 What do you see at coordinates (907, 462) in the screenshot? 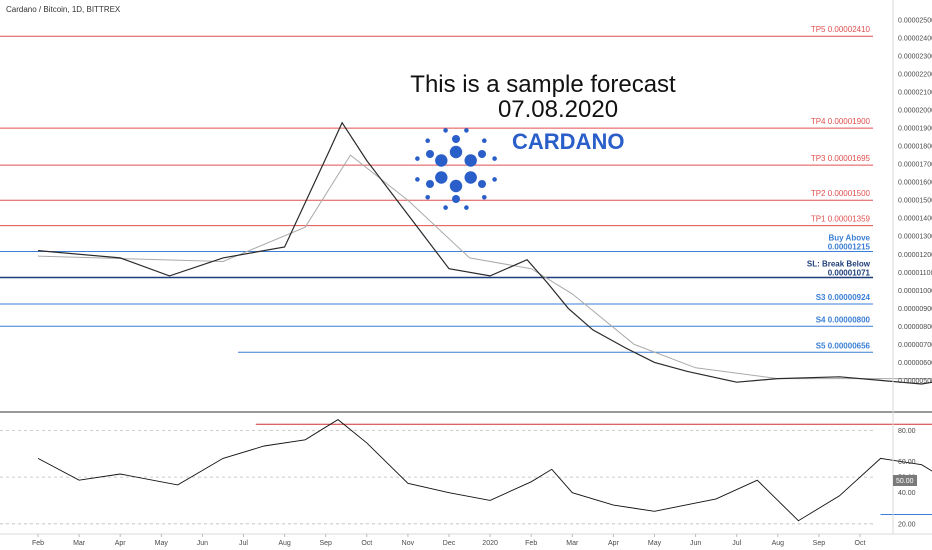
I see `rsi-tick-label: 60.00` at bounding box center [907, 462].